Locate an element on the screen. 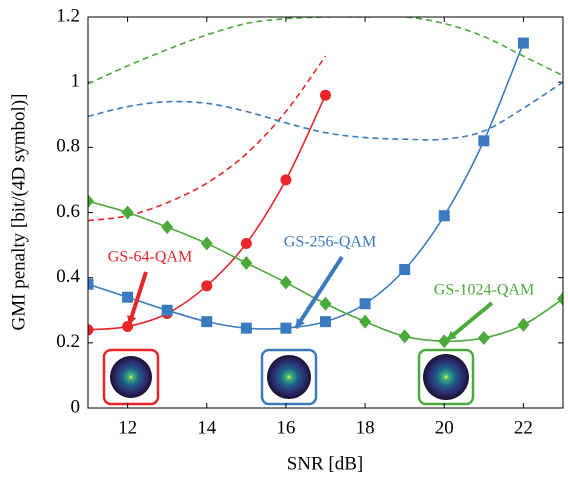 Image resolution: width=568 pixels, height=478 pixels. x-tick-label: 20 is located at coordinates (444, 427).